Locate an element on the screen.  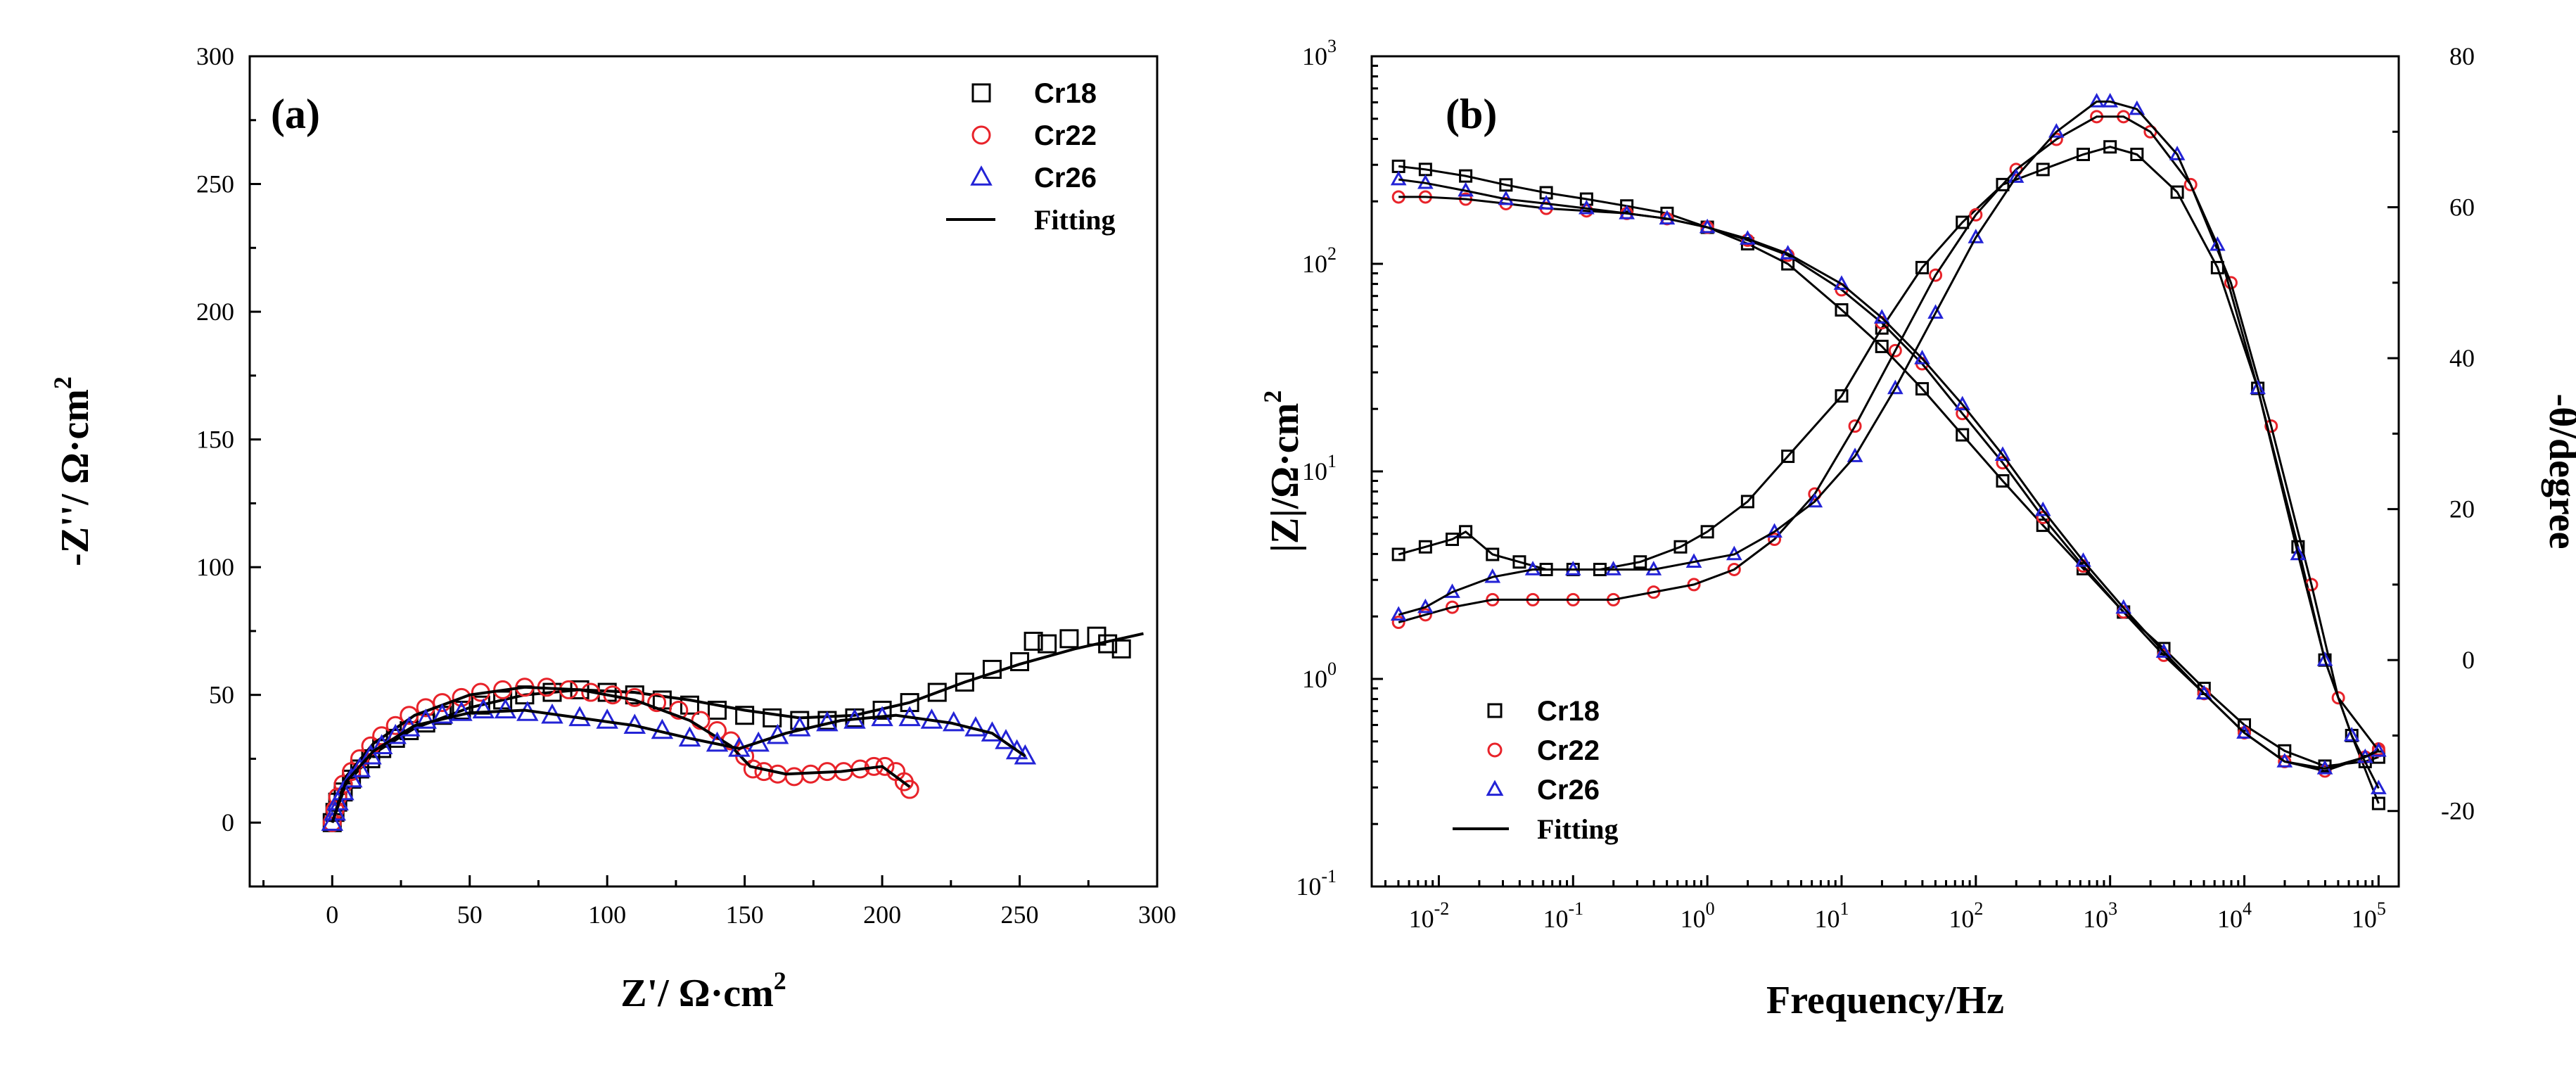
panel-b-yleft-tick-label: 10⁻¹ is located at coordinates (1316, 884).